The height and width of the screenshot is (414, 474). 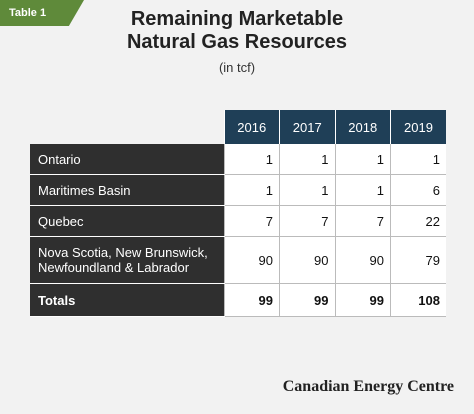 I want to click on table-header-row: 2016 2017 2018 2019, so click(x=238, y=127).